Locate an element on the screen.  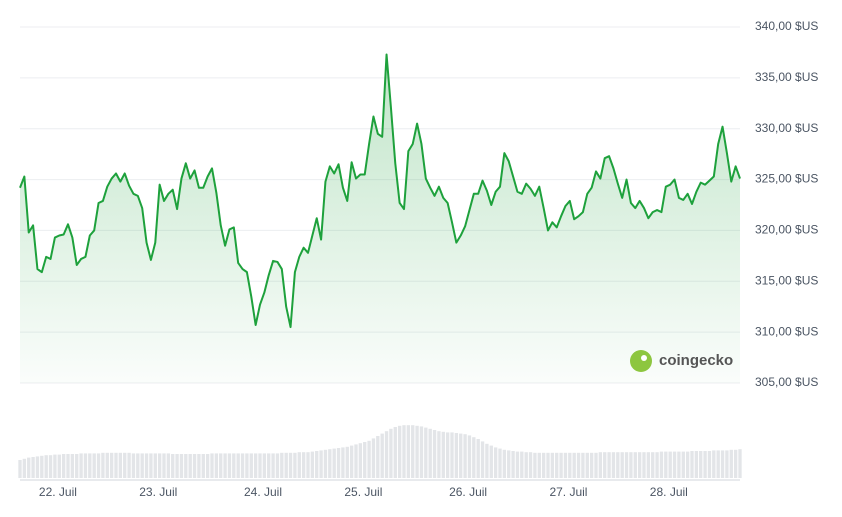
watermark-text: coingecko is located at coordinates (696, 360).